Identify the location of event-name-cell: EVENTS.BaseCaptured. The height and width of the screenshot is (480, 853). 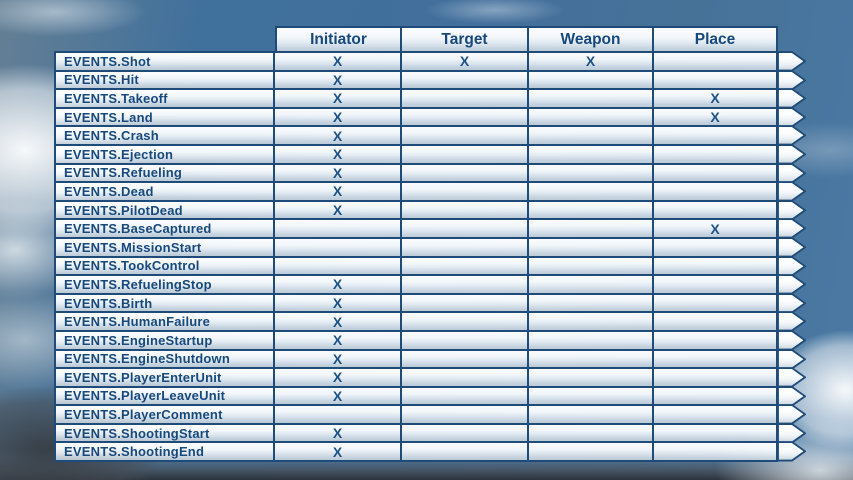
(164, 228).